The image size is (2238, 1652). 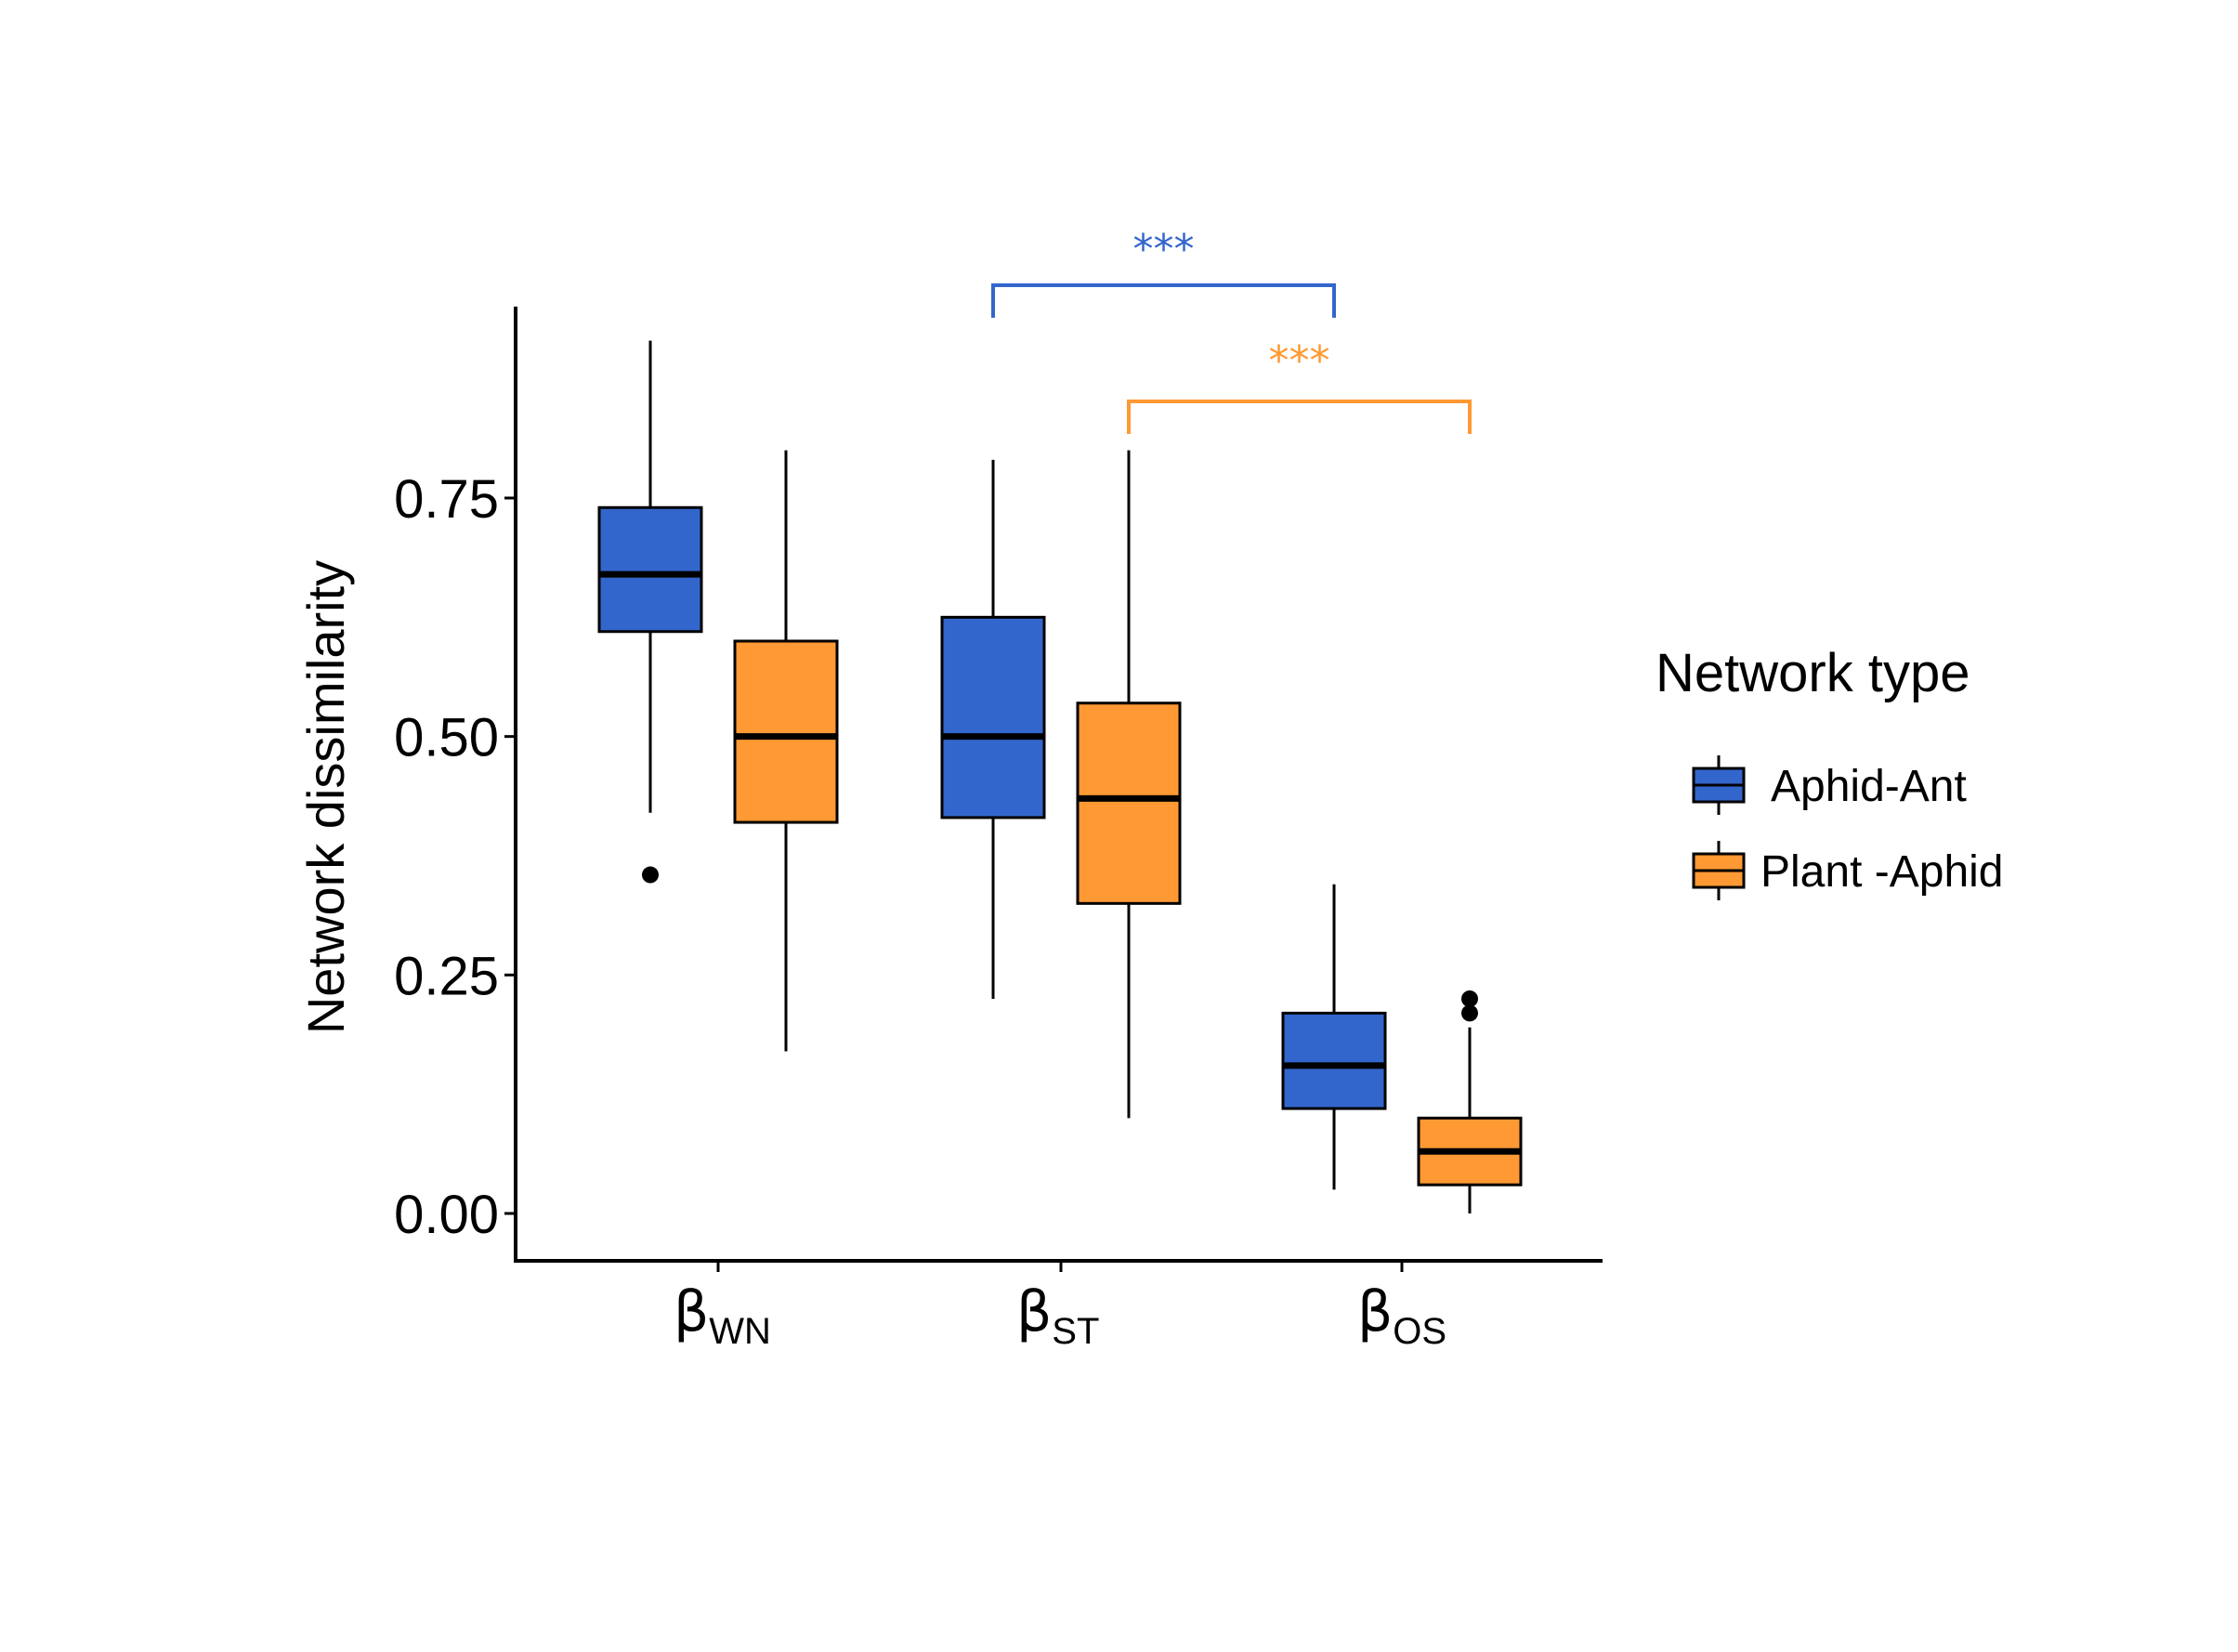 What do you see at coordinates (1882, 872) in the screenshot?
I see `legend-label: Plant -Aphid` at bounding box center [1882, 872].